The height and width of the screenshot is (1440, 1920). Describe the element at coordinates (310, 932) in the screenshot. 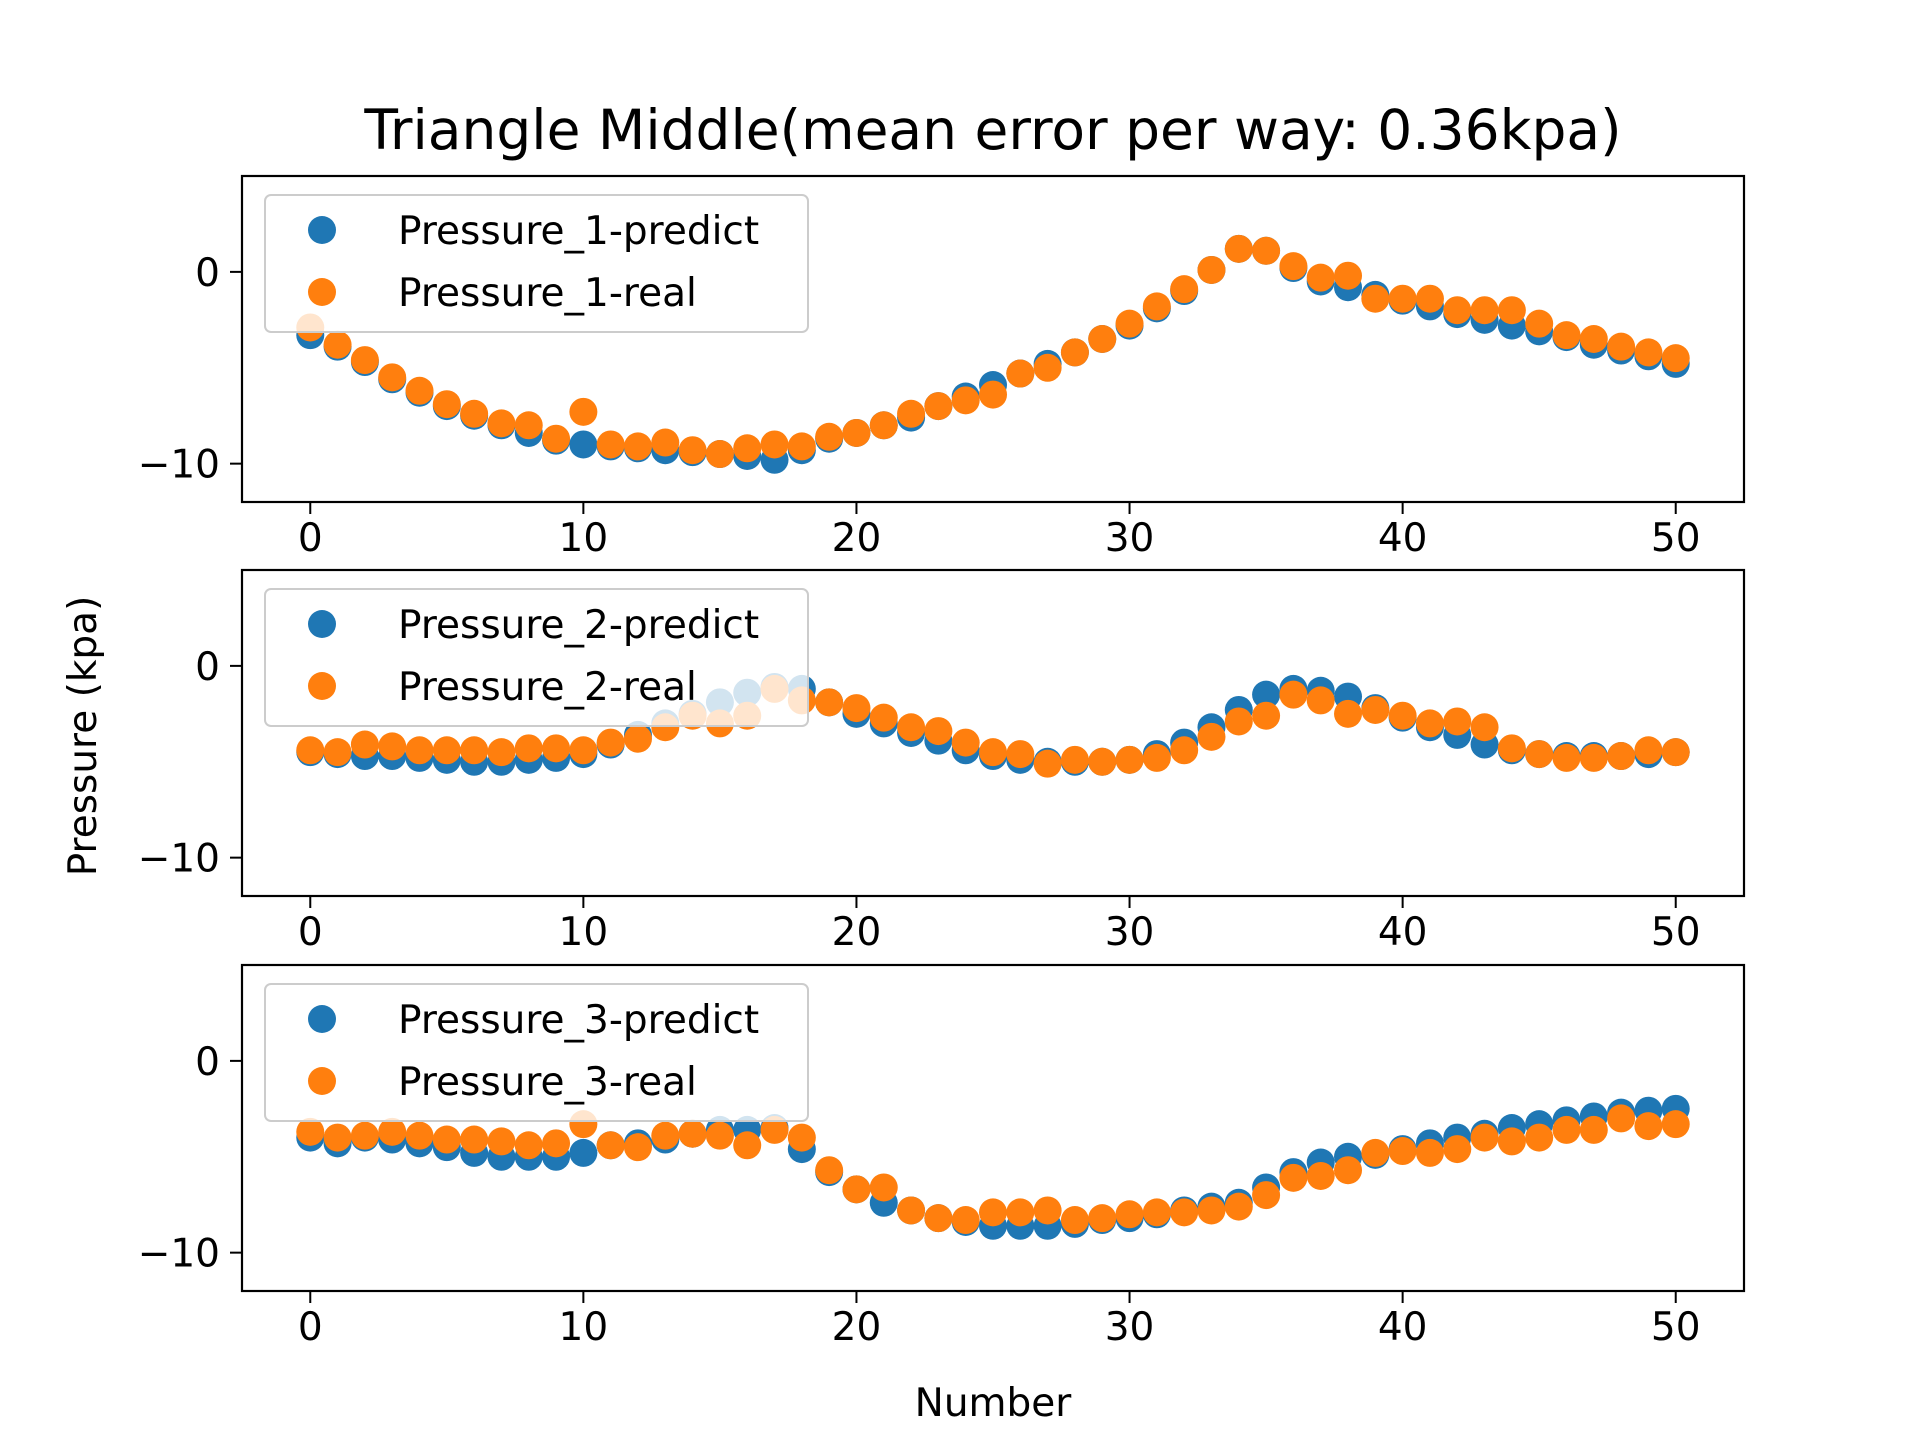

I see `x-tick-label: 0` at that location.